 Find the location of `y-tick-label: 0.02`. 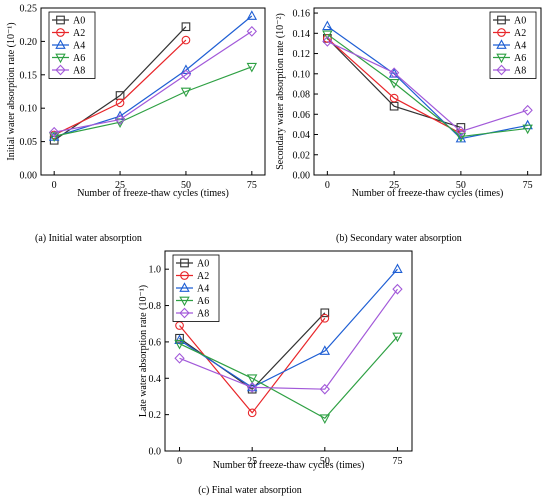

y-tick-label: 0.02 is located at coordinates (302, 155).